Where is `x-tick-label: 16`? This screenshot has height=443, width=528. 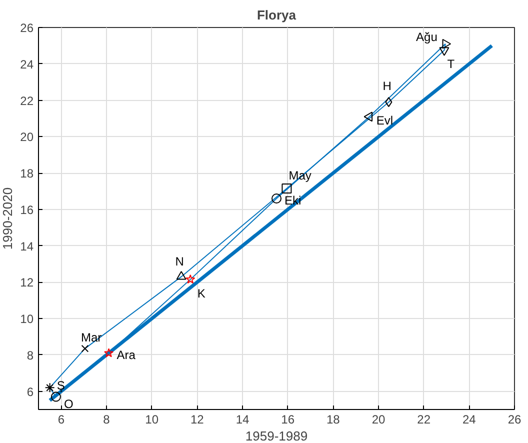
x-tick-label: 16 is located at coordinates (288, 419).